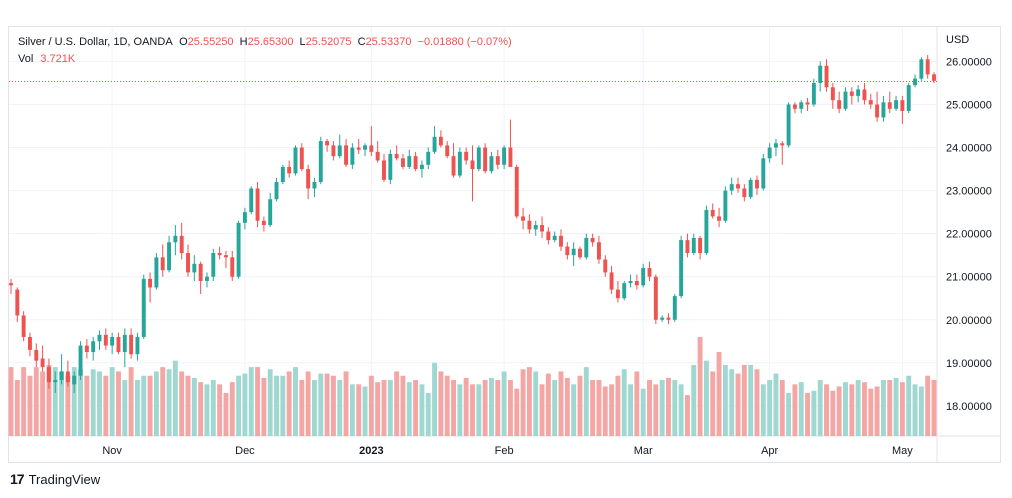 This screenshot has height=498, width=1012. What do you see at coordinates (55, 479) in the screenshot?
I see `footer-brand: 17 TradingView` at bounding box center [55, 479].